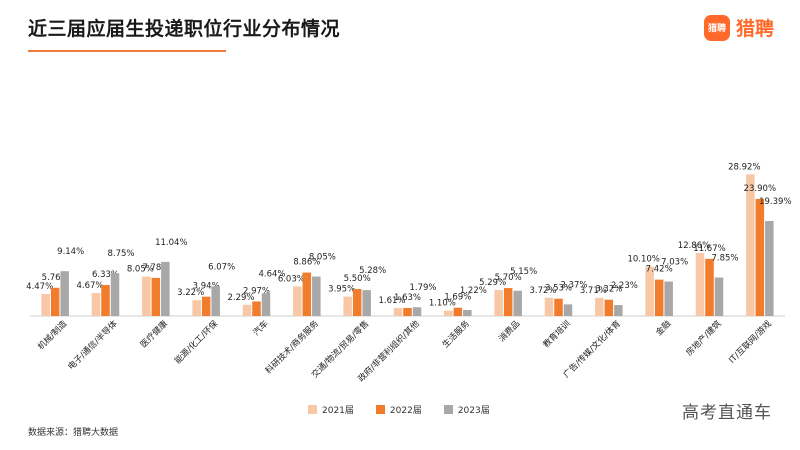 Image resolution: width=800 pixels, height=450 pixels. What do you see at coordinates (271, 274) in the screenshot?
I see `bar-value-label-2-4: 4.64%` at bounding box center [271, 274].